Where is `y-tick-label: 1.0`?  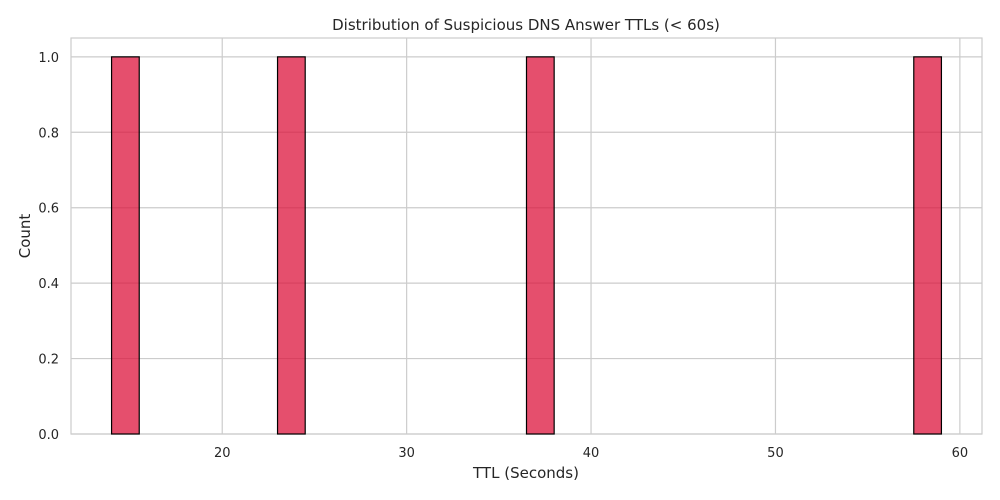
y-tick-label: 1.0 is located at coordinates (48, 58).